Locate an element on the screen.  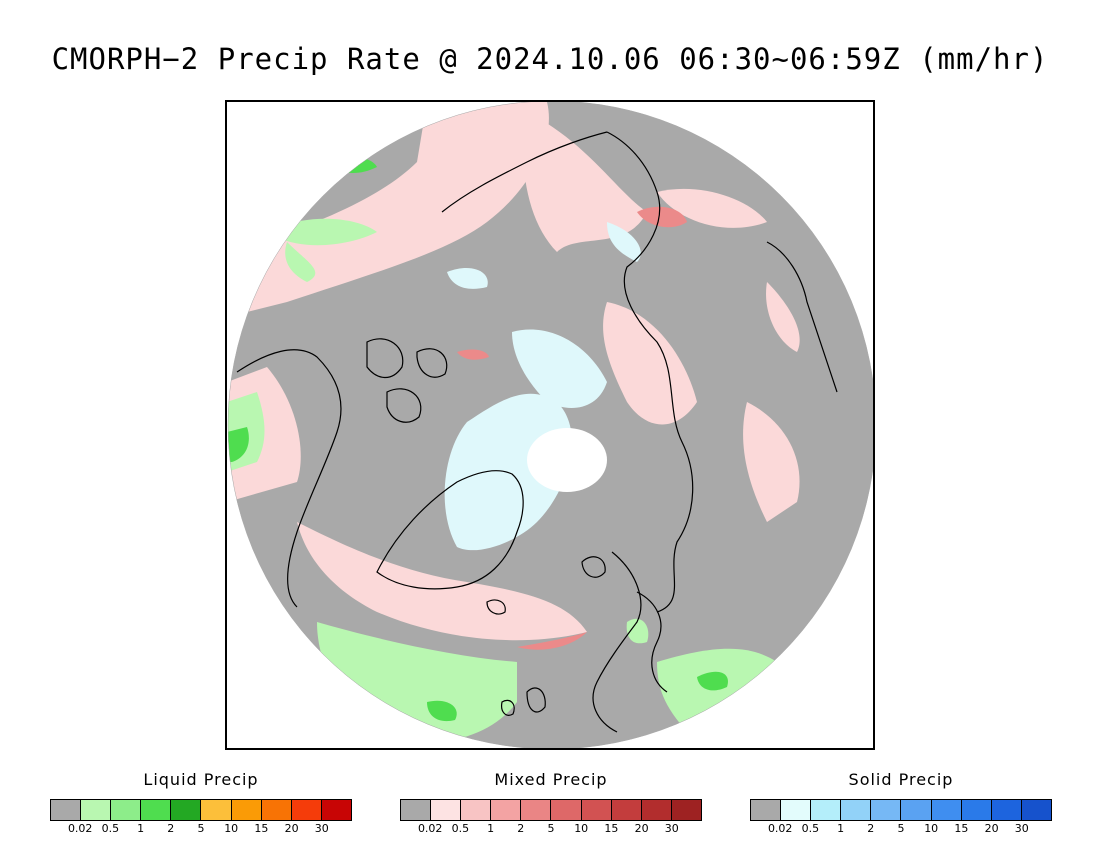
iceland is located at coordinates (496, 607).